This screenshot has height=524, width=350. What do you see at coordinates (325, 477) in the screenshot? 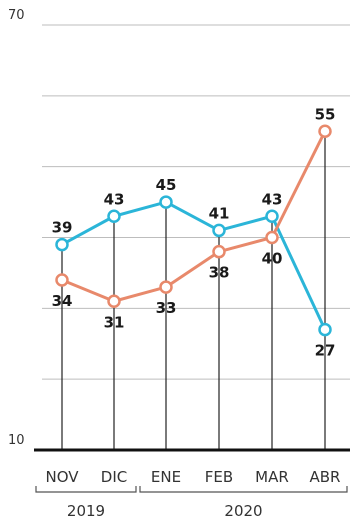
I see `x-tick-label: ABR` at bounding box center [325, 477].